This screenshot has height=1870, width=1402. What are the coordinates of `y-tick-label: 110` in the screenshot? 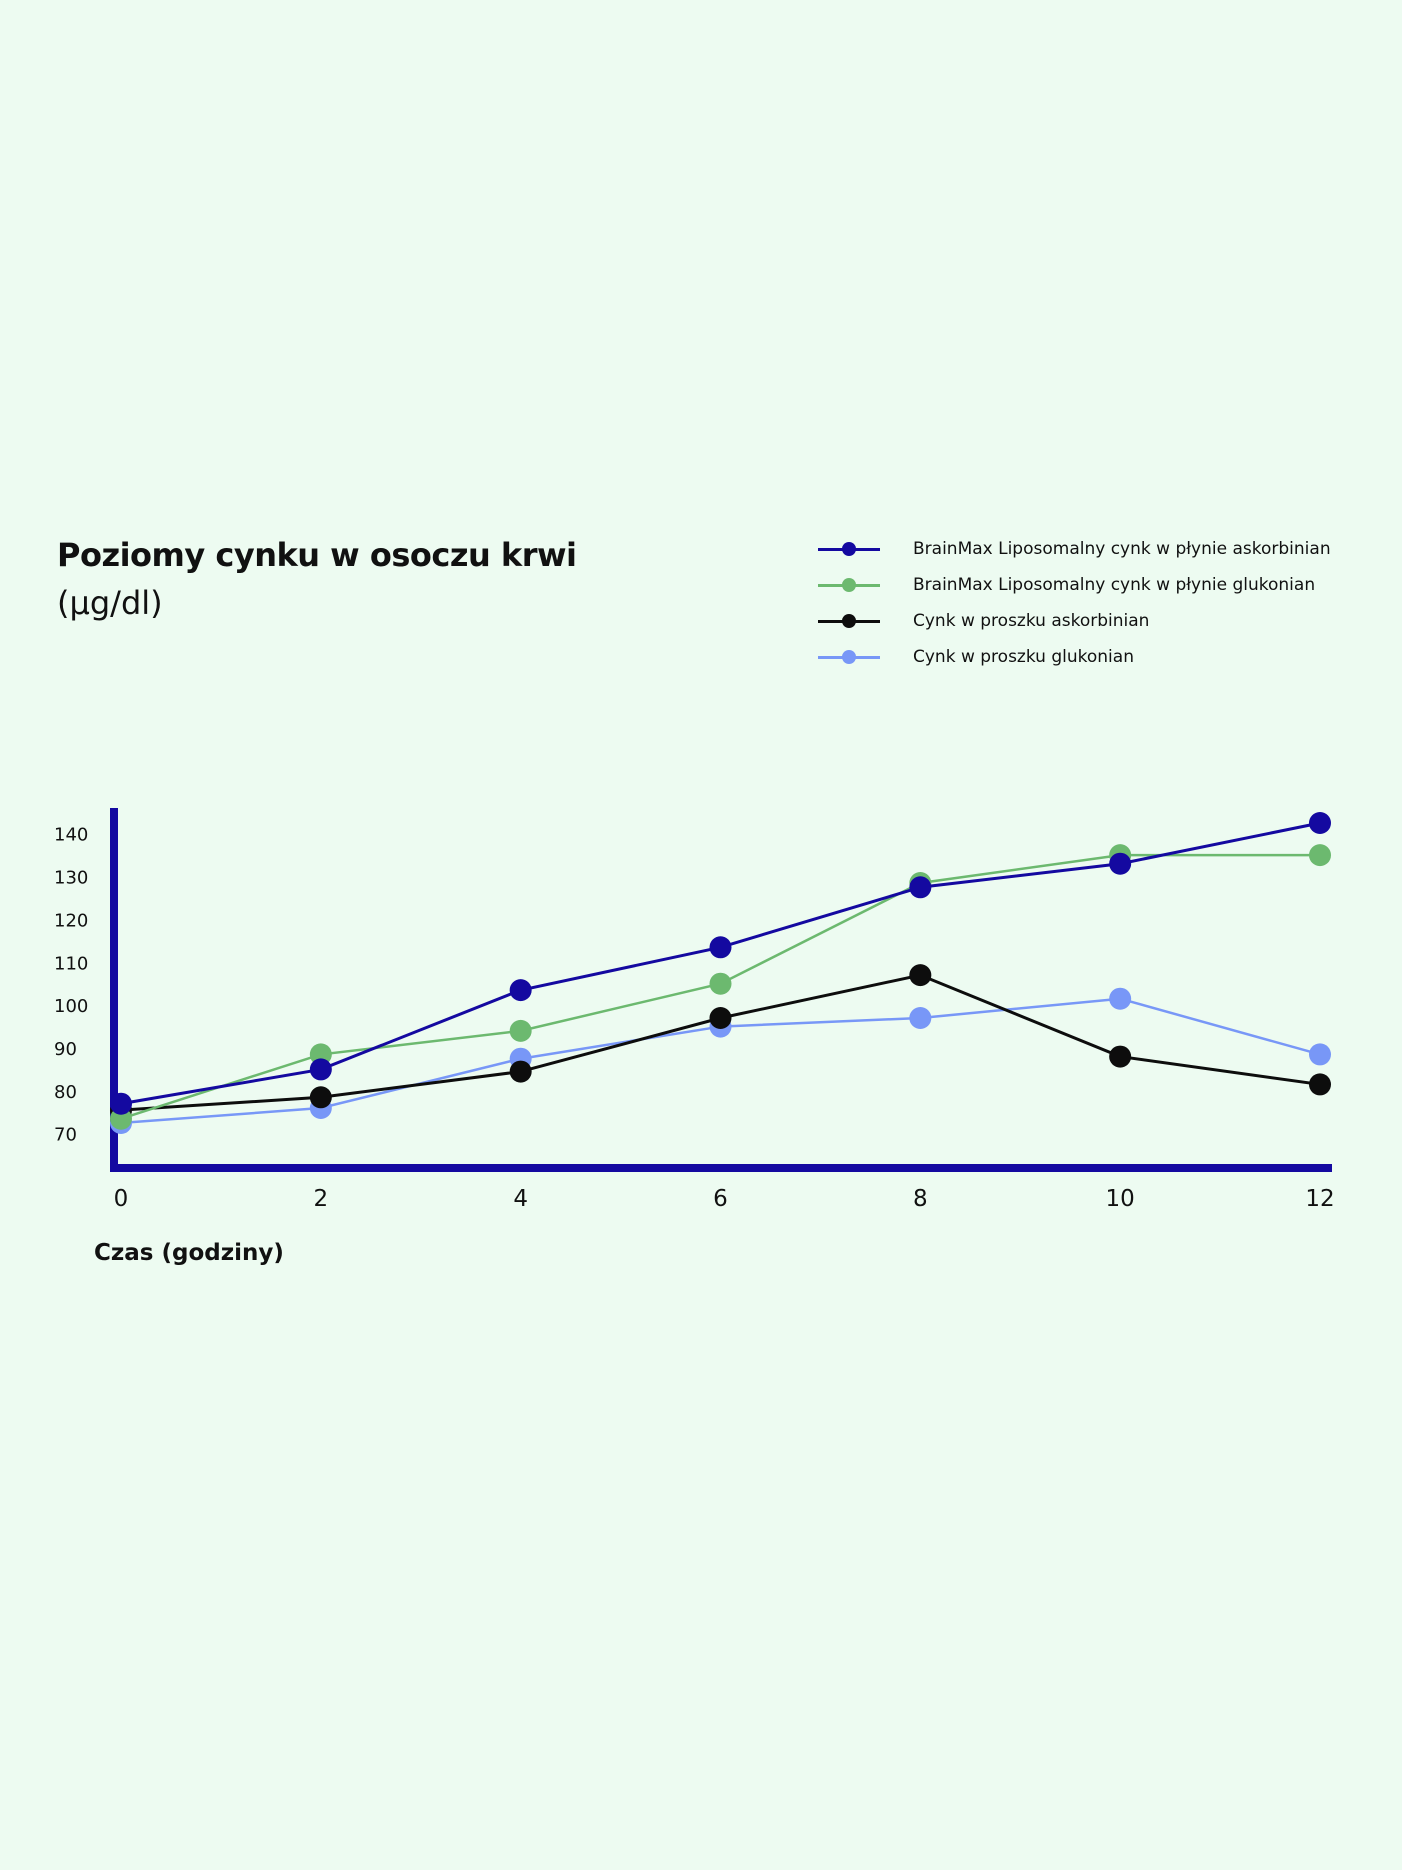 It's located at (71, 963).